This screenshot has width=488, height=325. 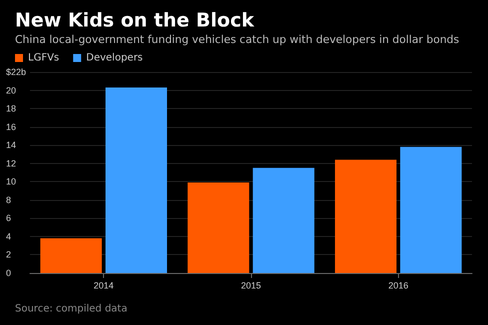 I want to click on y-tick-label: 10, so click(x=11, y=181).